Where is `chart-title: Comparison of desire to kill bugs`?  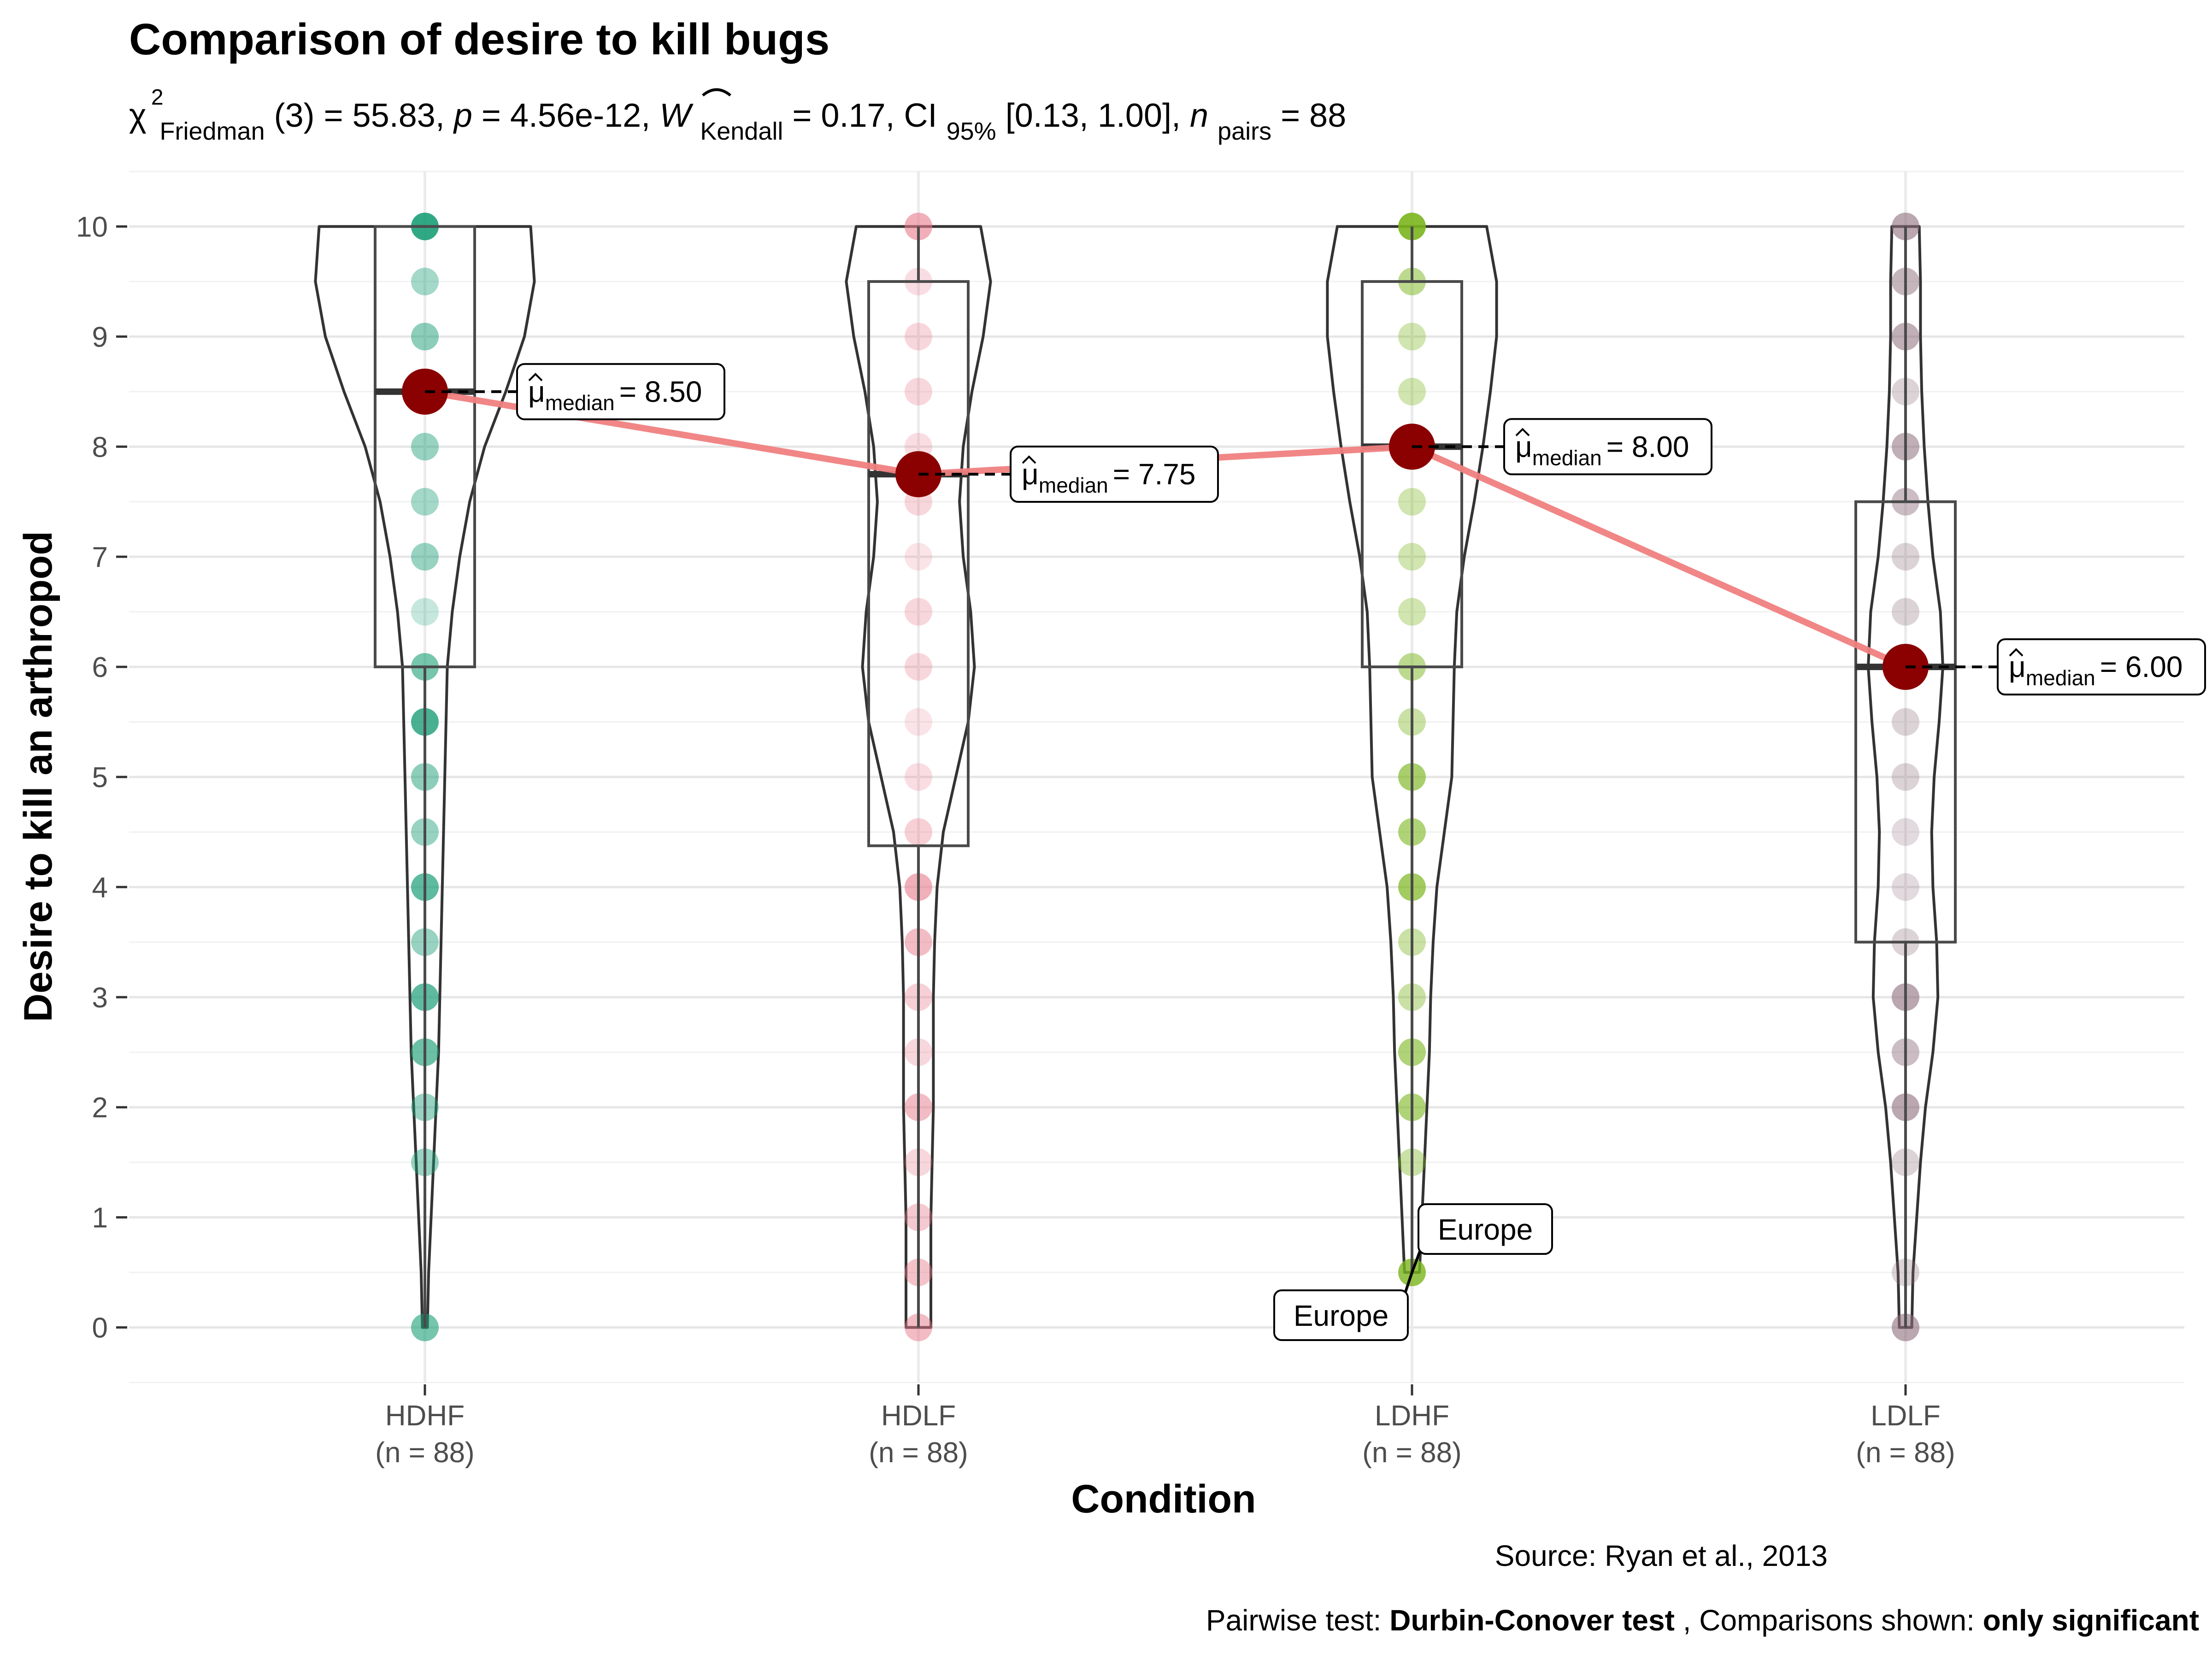 chart-title: Comparison of desire to kill bugs is located at coordinates (479, 39).